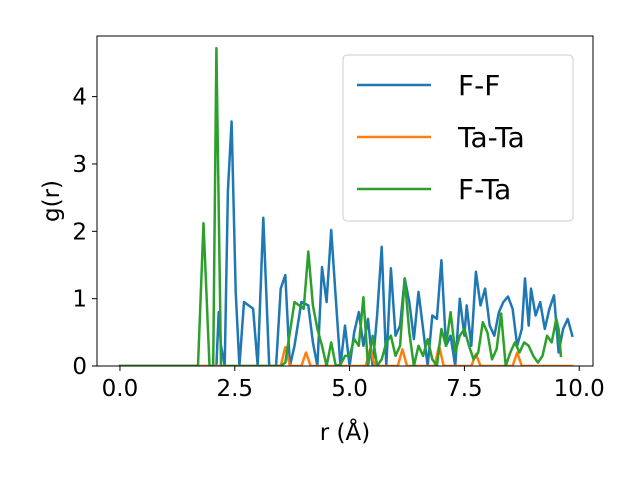 The image size is (640, 480). What do you see at coordinates (579, 389) in the screenshot?
I see `x-tick-label: 10.0` at bounding box center [579, 389].